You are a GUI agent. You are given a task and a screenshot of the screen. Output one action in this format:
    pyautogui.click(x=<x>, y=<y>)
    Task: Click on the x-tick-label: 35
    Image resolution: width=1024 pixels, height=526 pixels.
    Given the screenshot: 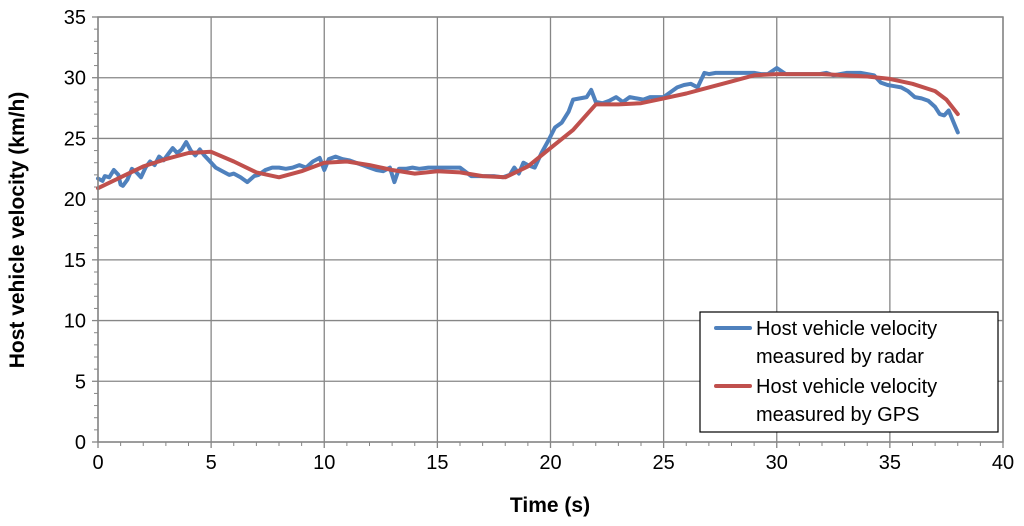 What is the action you would take?
    pyautogui.click(x=890, y=463)
    